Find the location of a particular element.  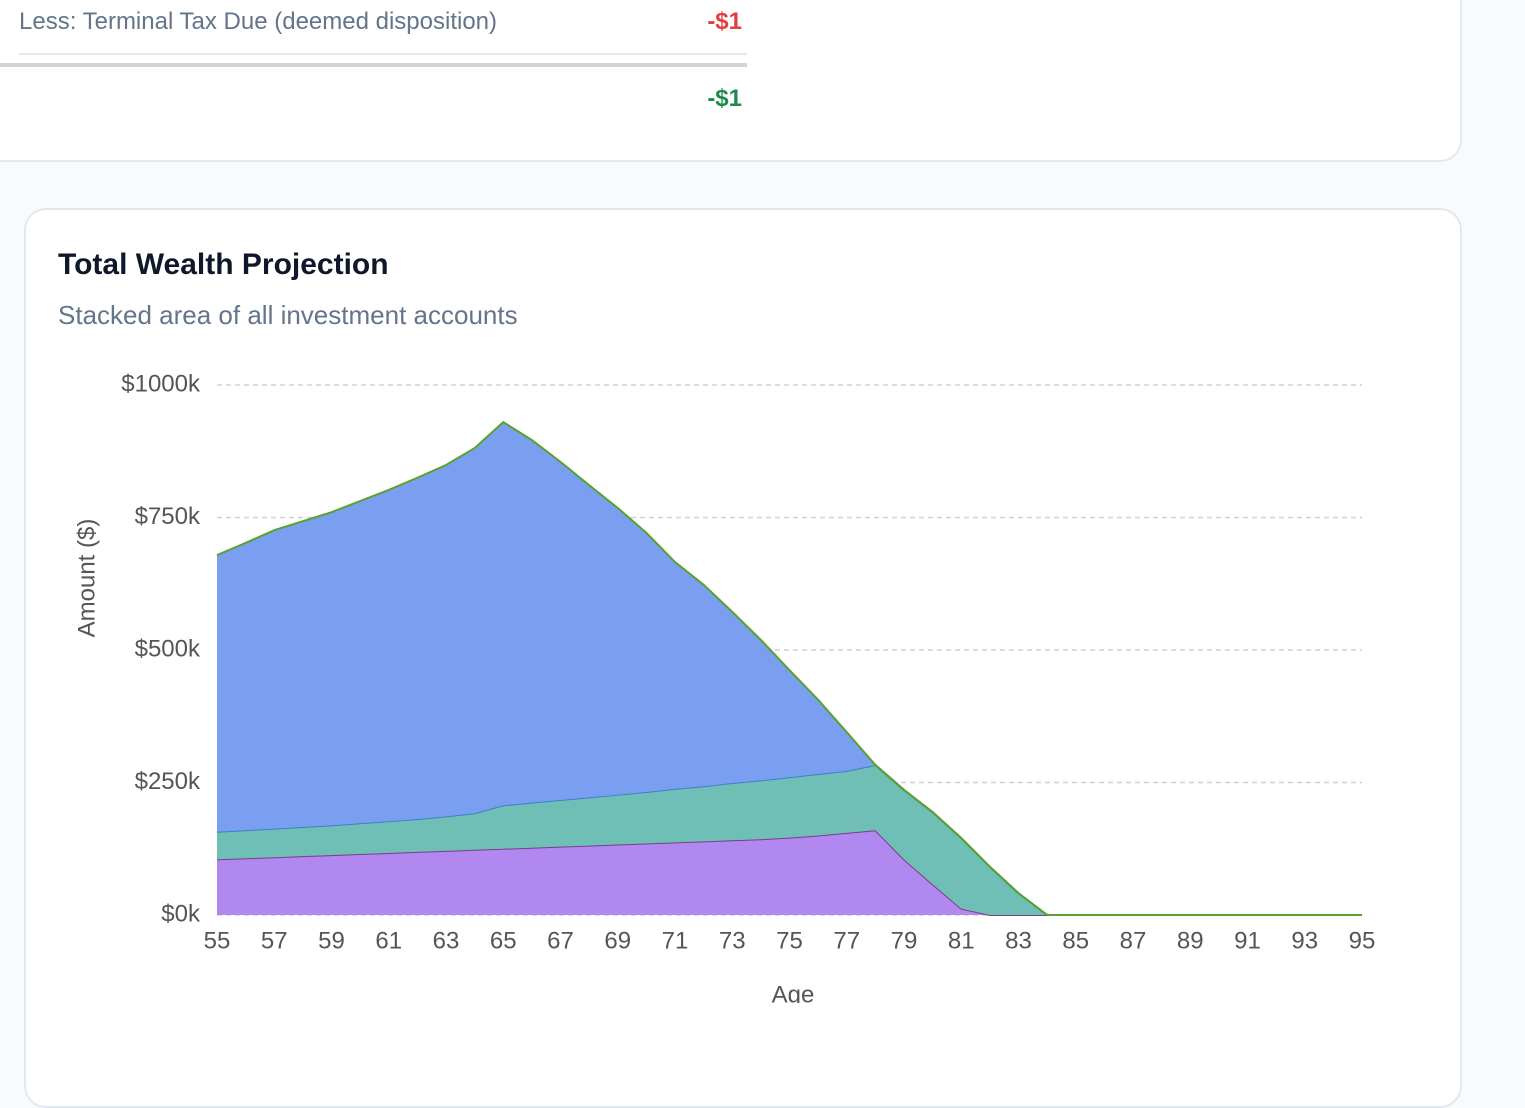

x-tick-label: 81 is located at coordinates (961, 940).